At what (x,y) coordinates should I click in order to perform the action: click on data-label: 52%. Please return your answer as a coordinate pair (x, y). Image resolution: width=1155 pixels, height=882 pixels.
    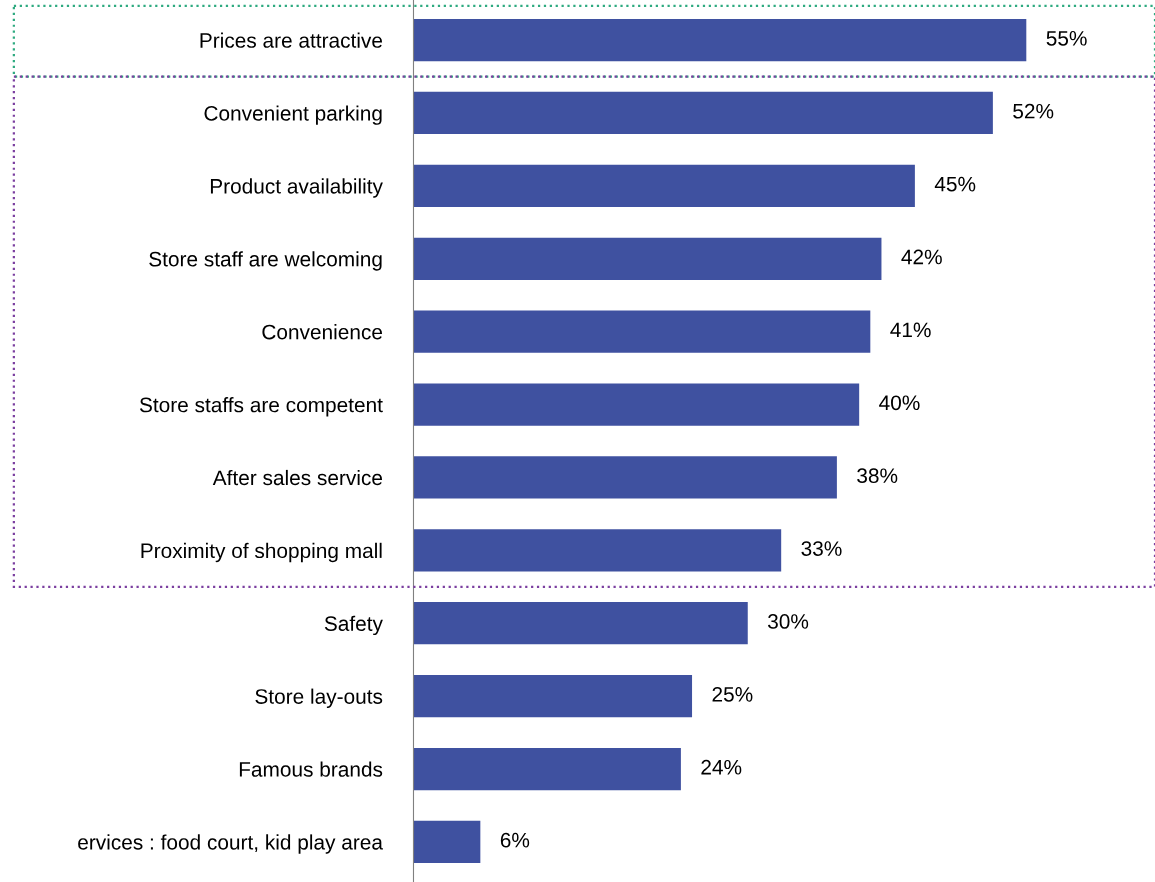
    Looking at the image, I should click on (1033, 111).